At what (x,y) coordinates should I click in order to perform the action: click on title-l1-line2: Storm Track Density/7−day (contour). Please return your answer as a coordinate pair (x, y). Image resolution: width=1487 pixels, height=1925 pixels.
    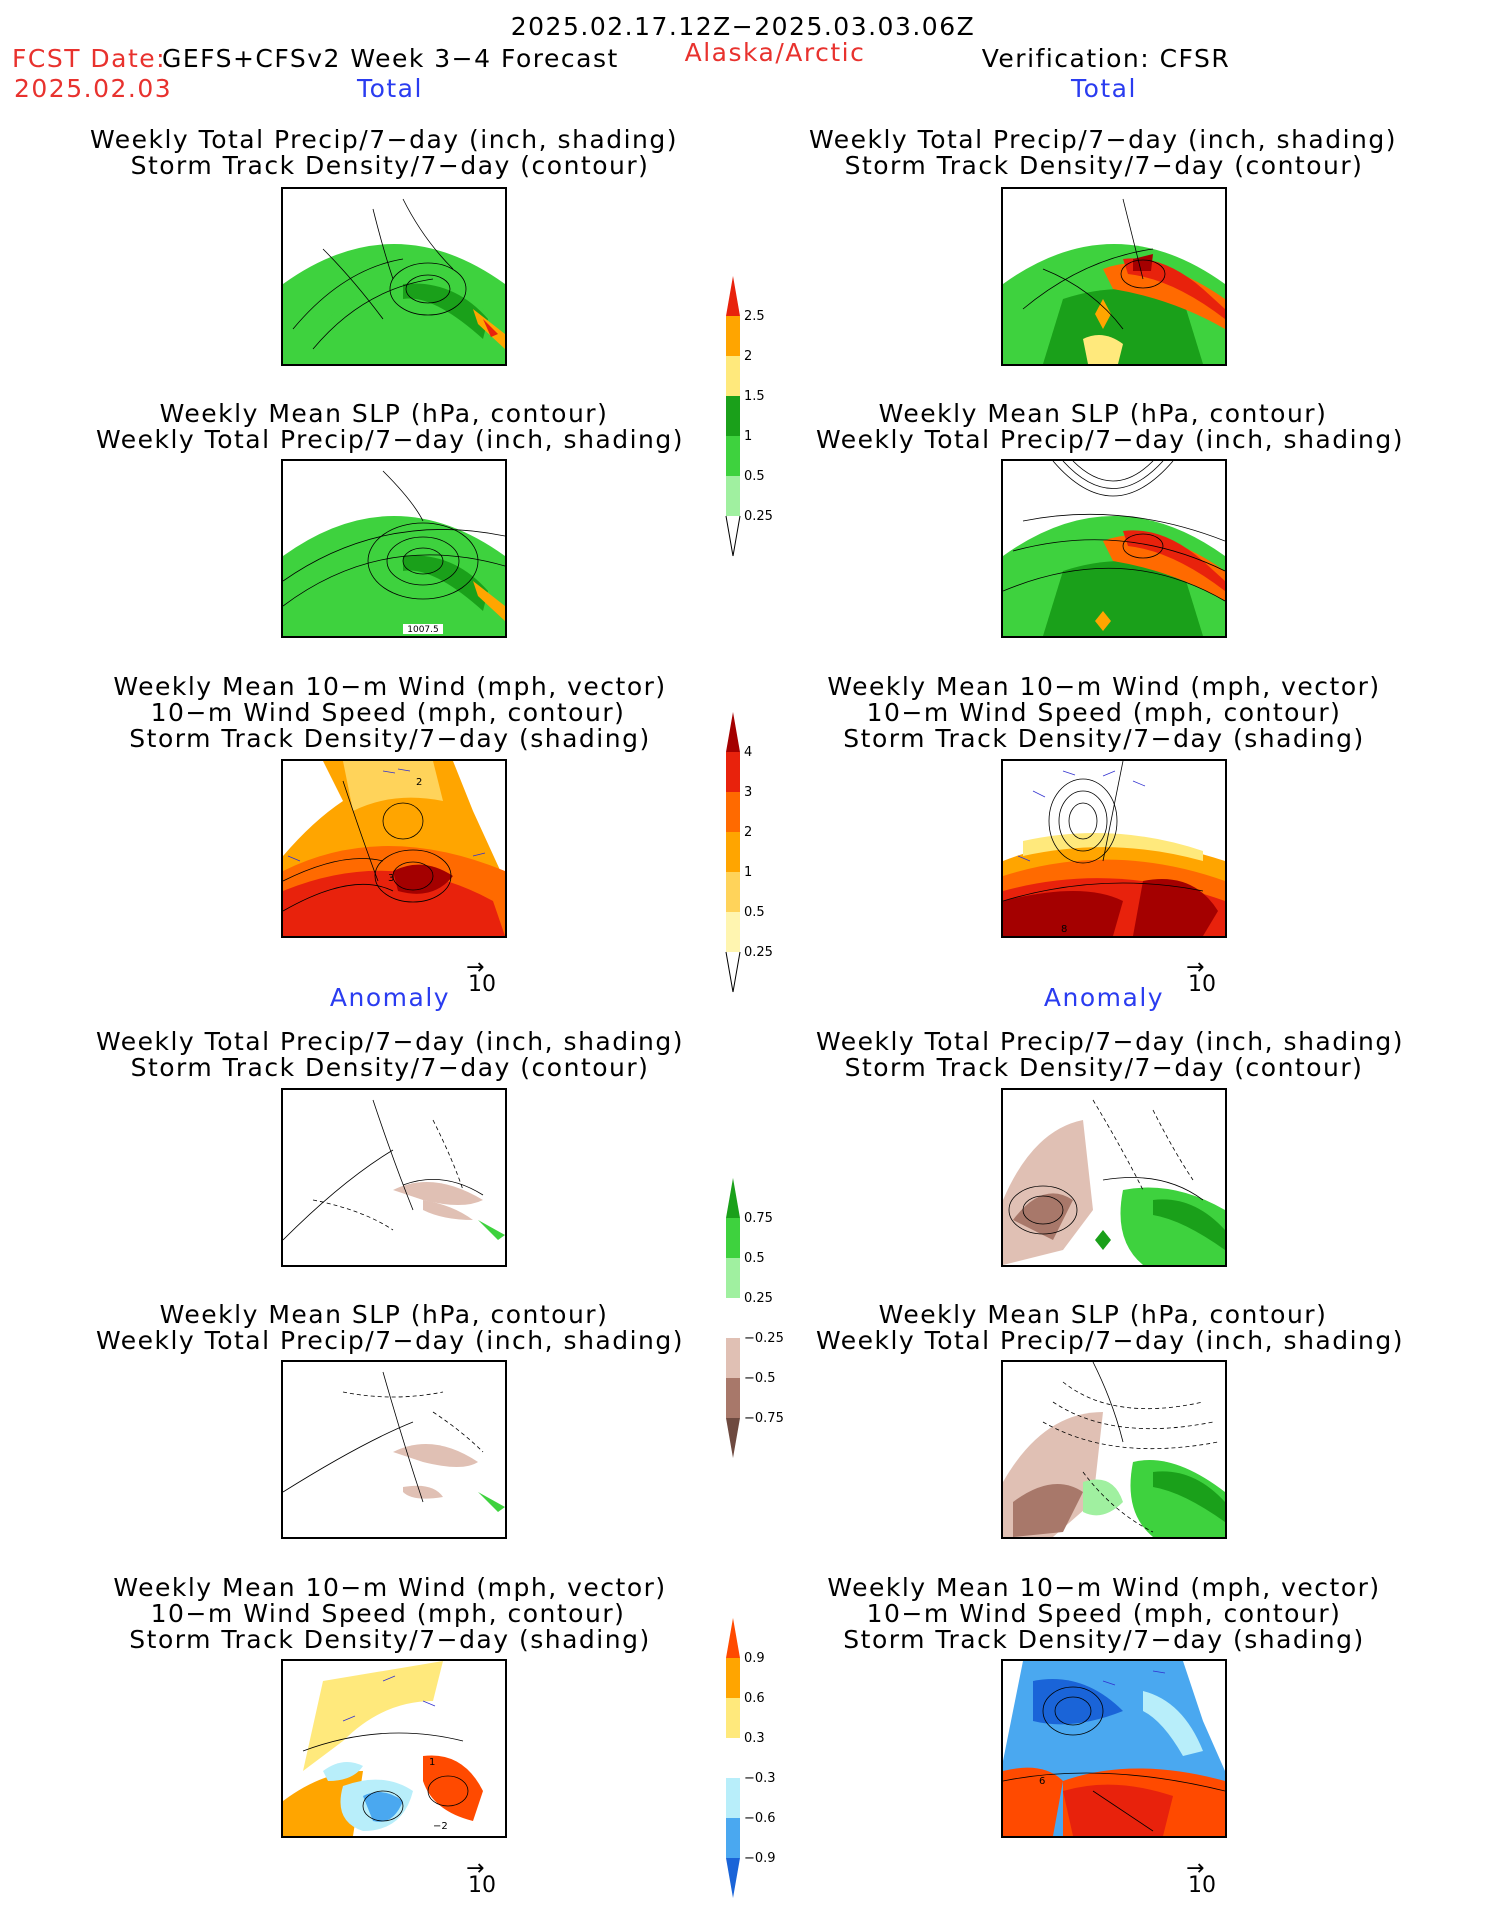
    Looking at the image, I should click on (390, 165).